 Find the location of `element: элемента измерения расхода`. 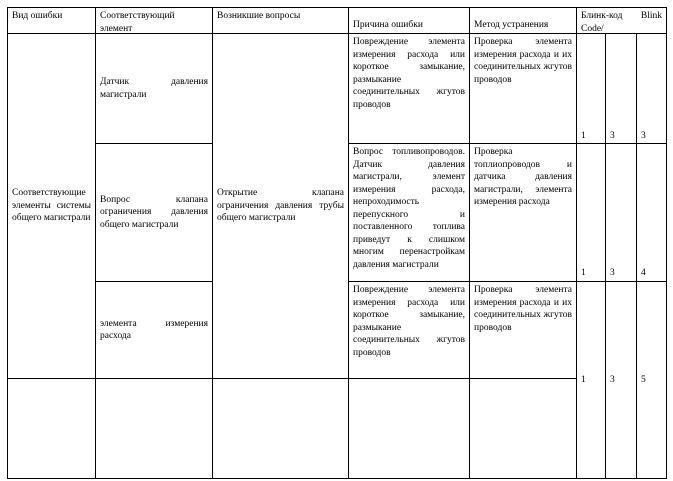

element: элемента измерения расхода is located at coordinates (154, 330).